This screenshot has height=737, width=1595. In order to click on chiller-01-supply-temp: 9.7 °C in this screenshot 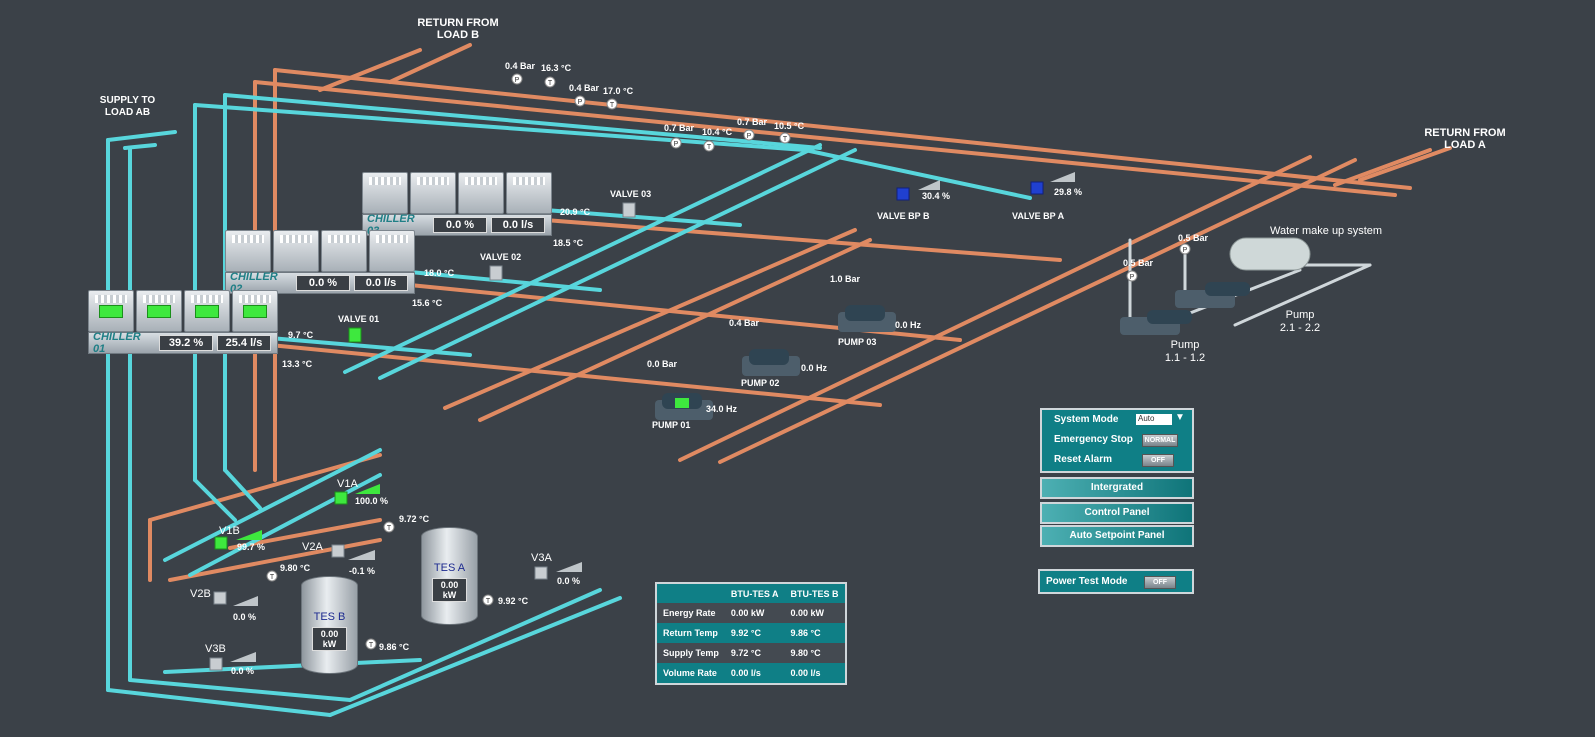, I will do `click(301, 335)`.